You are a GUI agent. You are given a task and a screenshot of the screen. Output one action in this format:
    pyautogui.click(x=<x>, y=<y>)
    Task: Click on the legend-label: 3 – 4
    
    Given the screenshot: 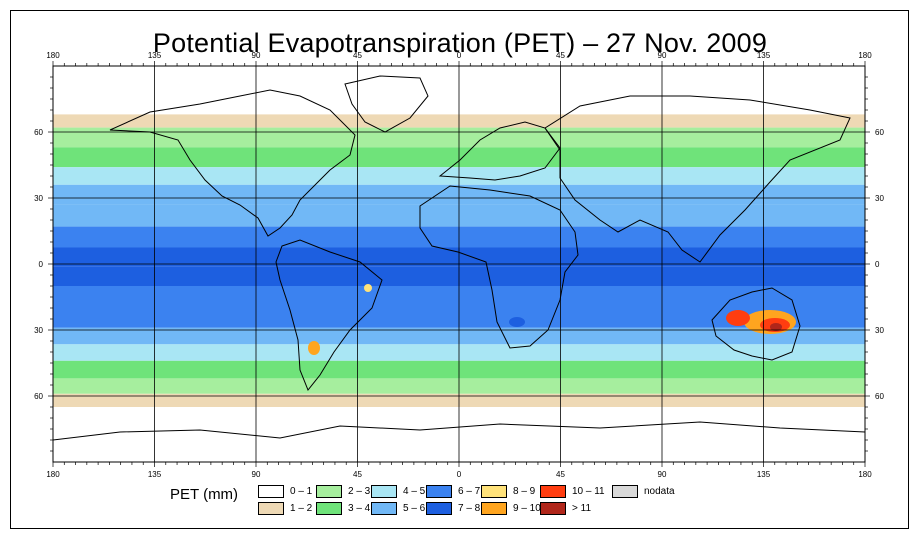 What is the action you would take?
    pyautogui.click(x=359, y=508)
    